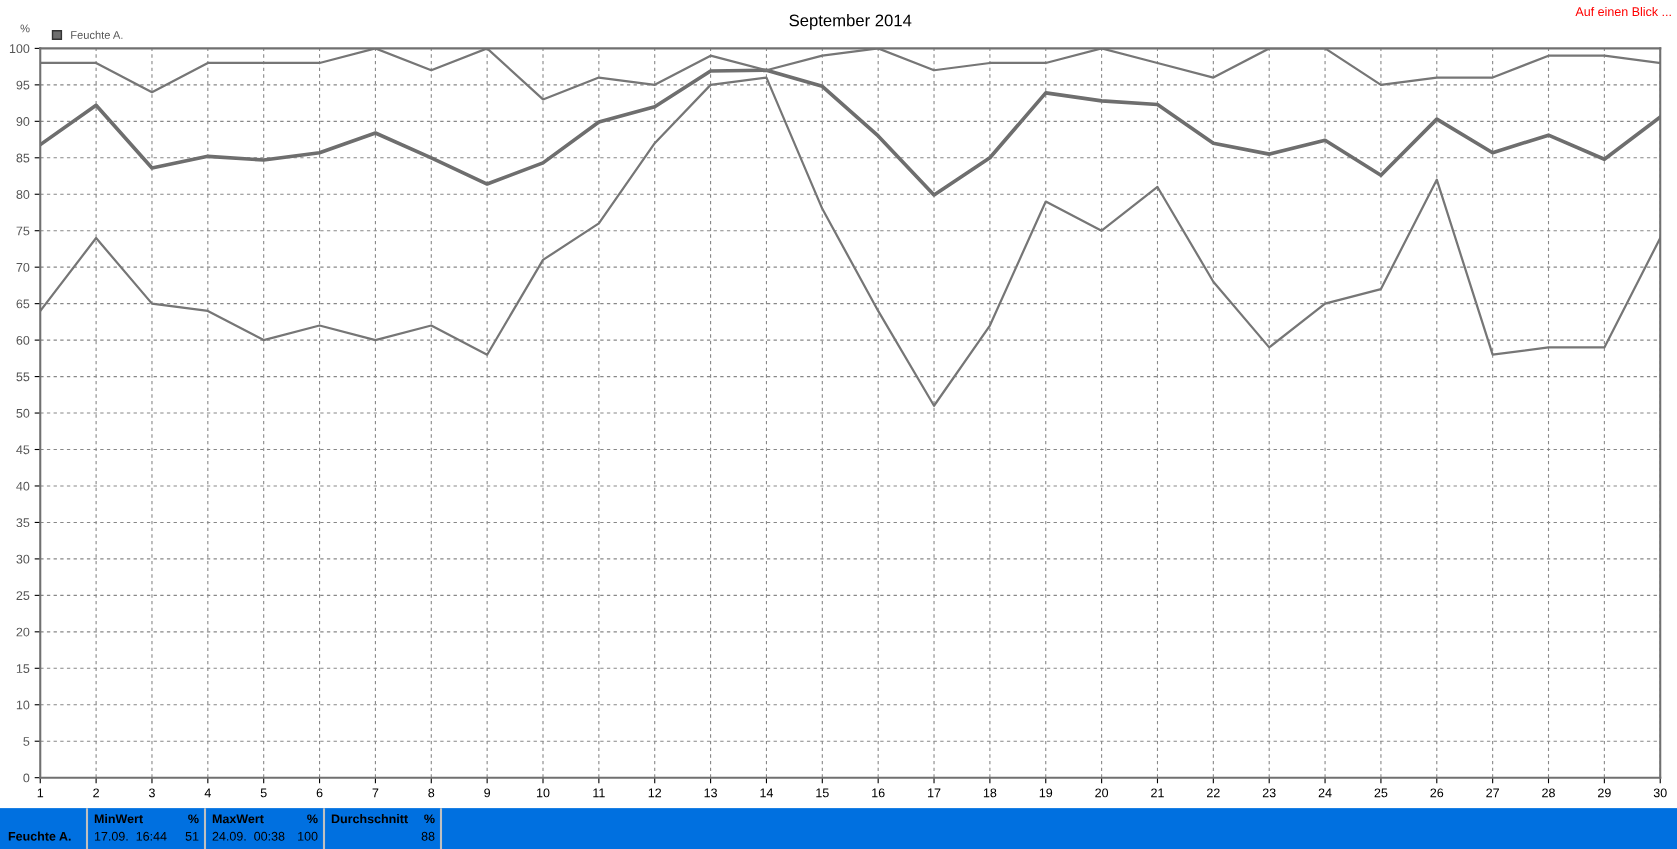  What do you see at coordinates (23, 523) in the screenshot?
I see `y-tick-label: 35` at bounding box center [23, 523].